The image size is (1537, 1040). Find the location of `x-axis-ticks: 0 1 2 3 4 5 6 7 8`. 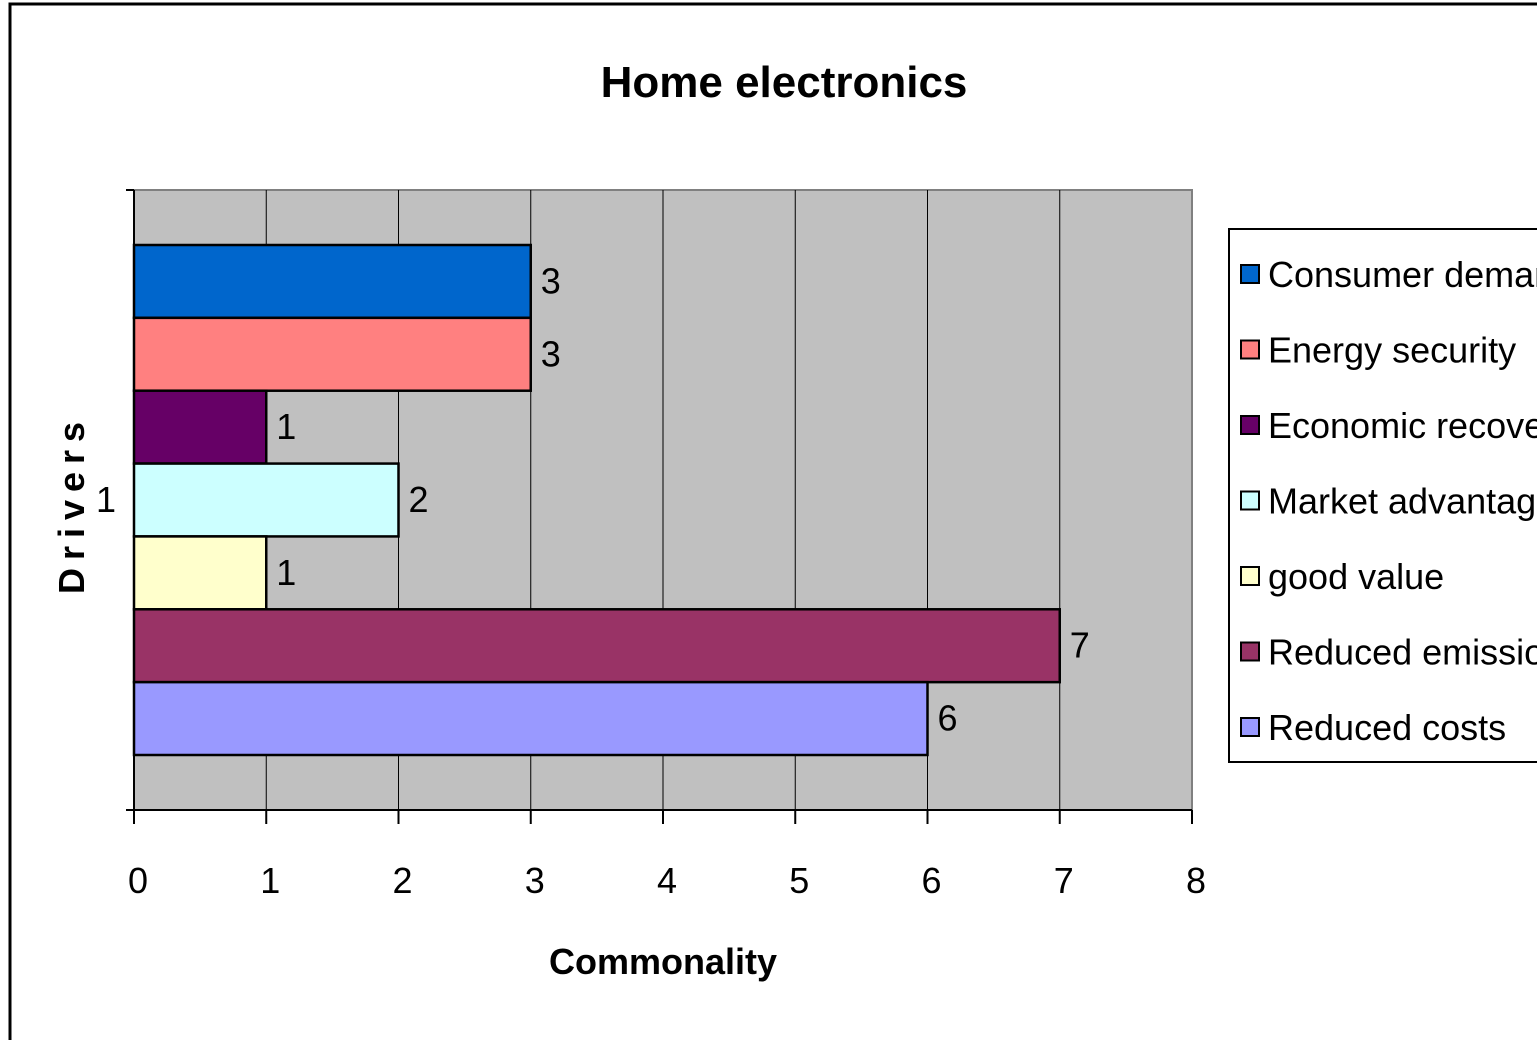

x-axis-ticks: 0 1 2 3 4 5 6 7 8 is located at coordinates (667, 855).